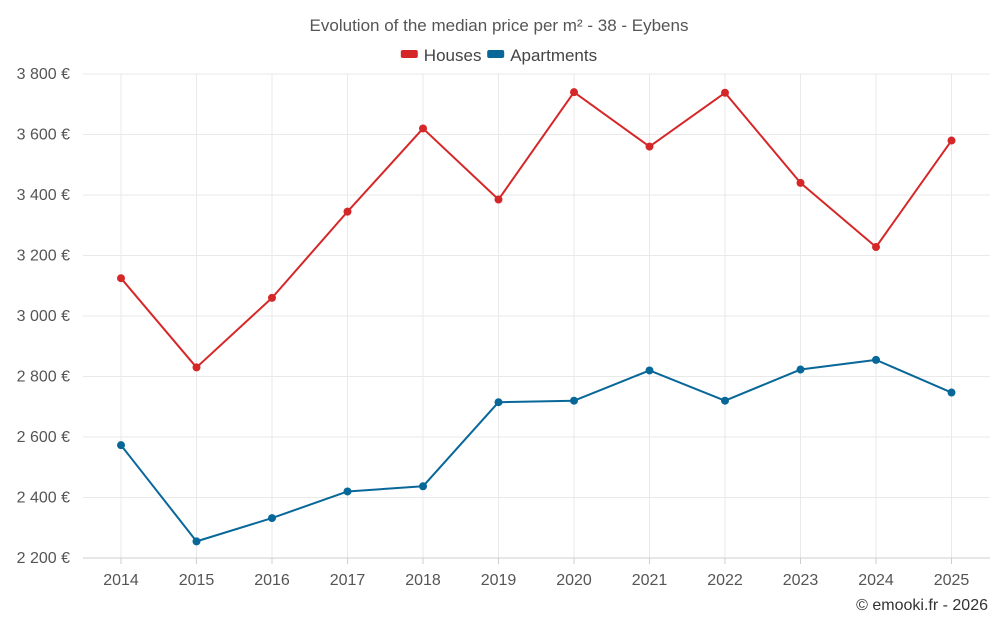 The image size is (1000, 625). Describe the element at coordinates (922, 605) in the screenshot. I see `credit-text: © emooki.fr - 2026` at that location.